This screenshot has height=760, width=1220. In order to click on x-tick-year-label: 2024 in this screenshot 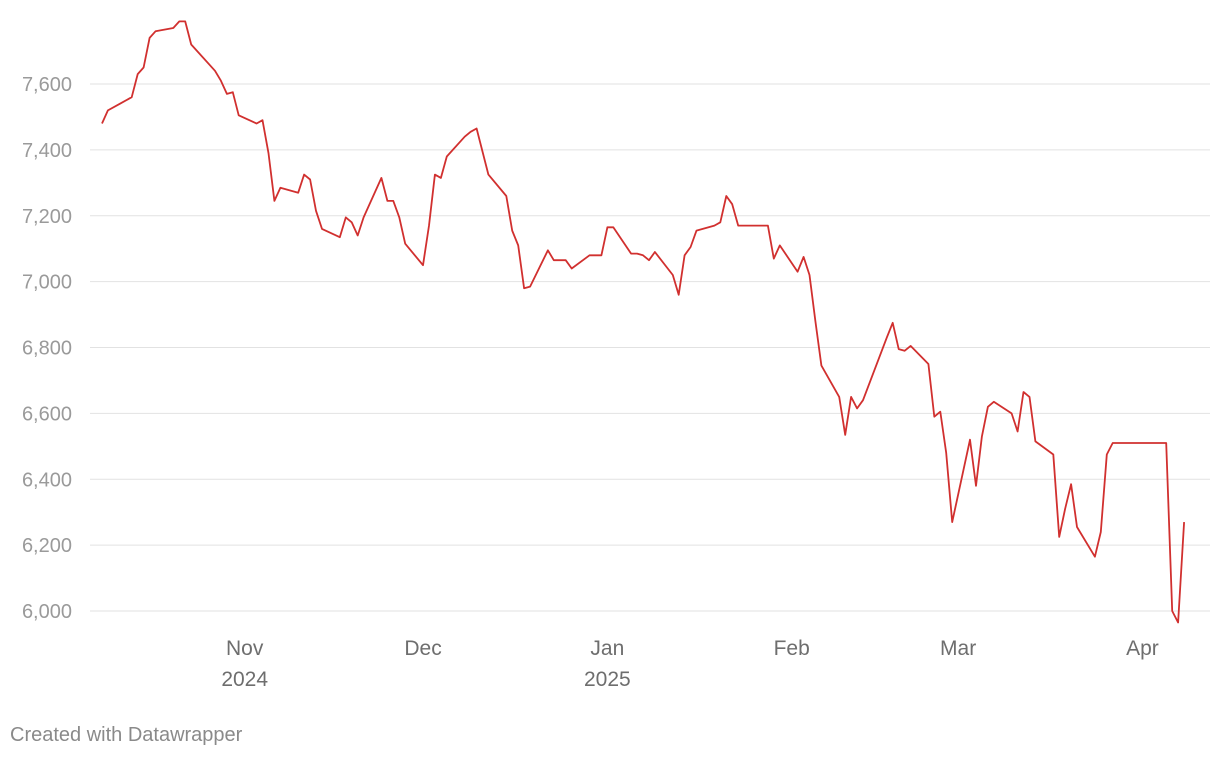, I will do `click(244, 679)`.